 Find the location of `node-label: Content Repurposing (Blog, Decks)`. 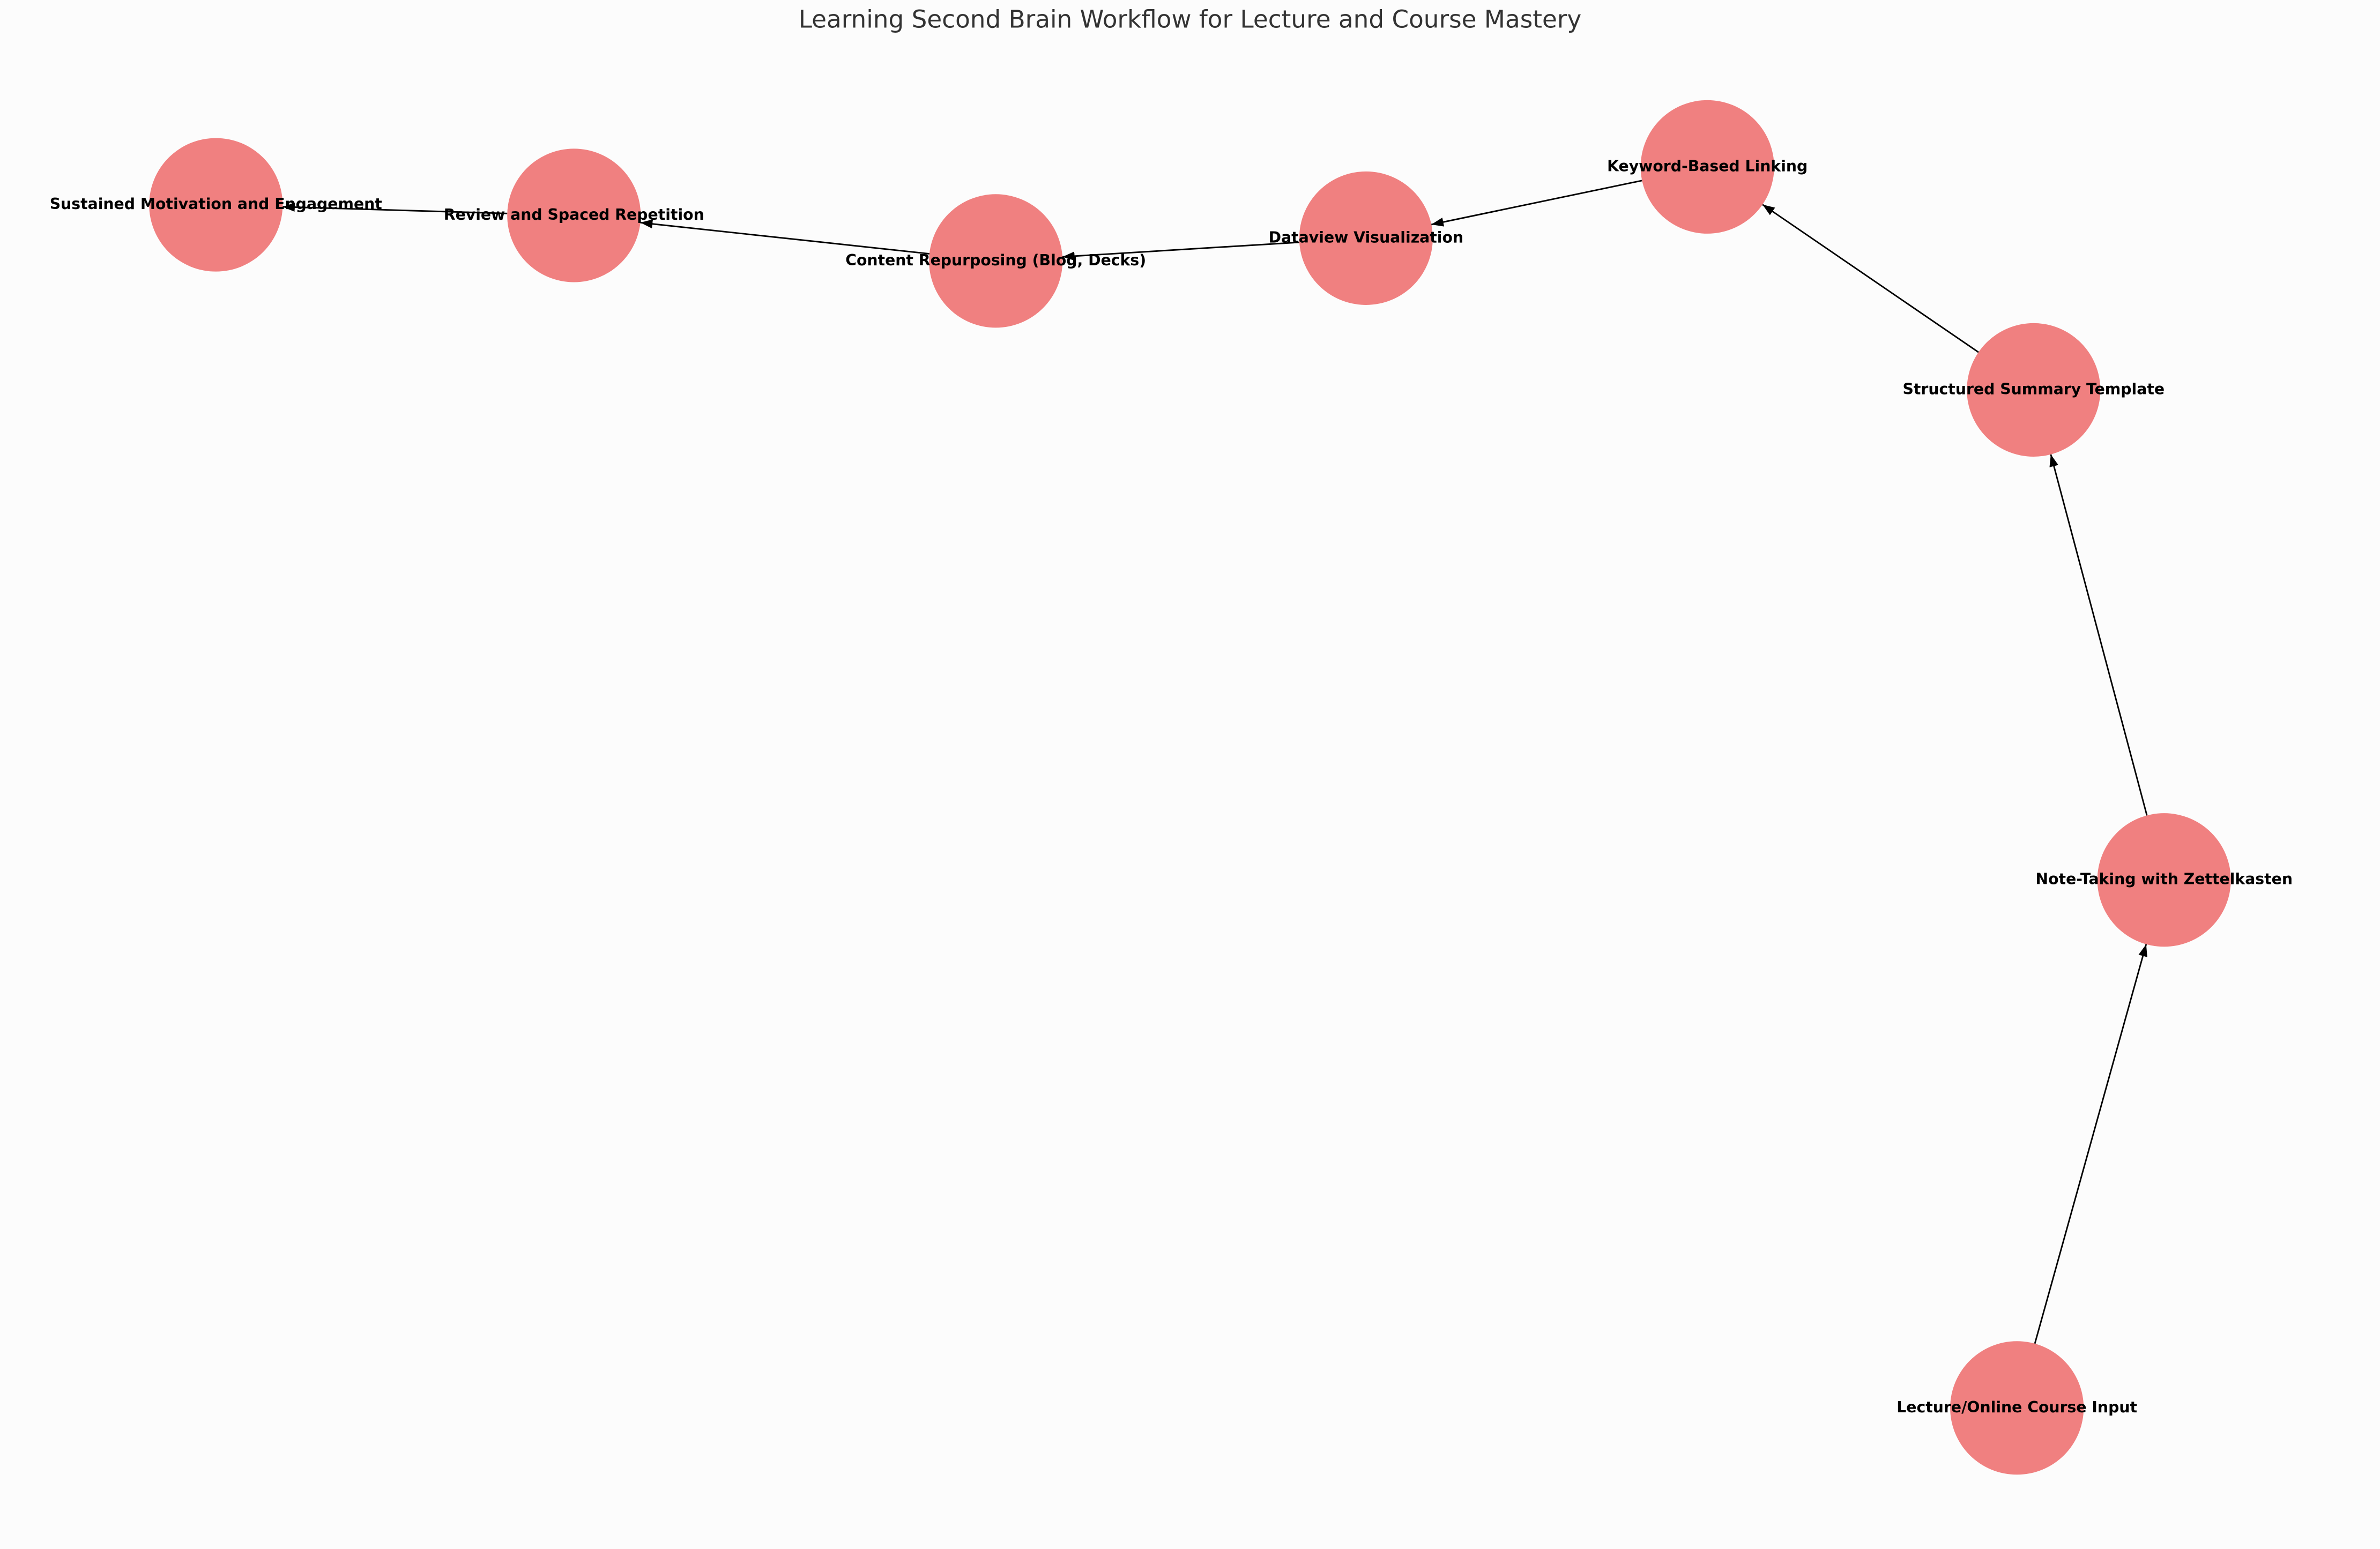

node-label: Content Repurposing (Blog, Decks) is located at coordinates (995, 260).